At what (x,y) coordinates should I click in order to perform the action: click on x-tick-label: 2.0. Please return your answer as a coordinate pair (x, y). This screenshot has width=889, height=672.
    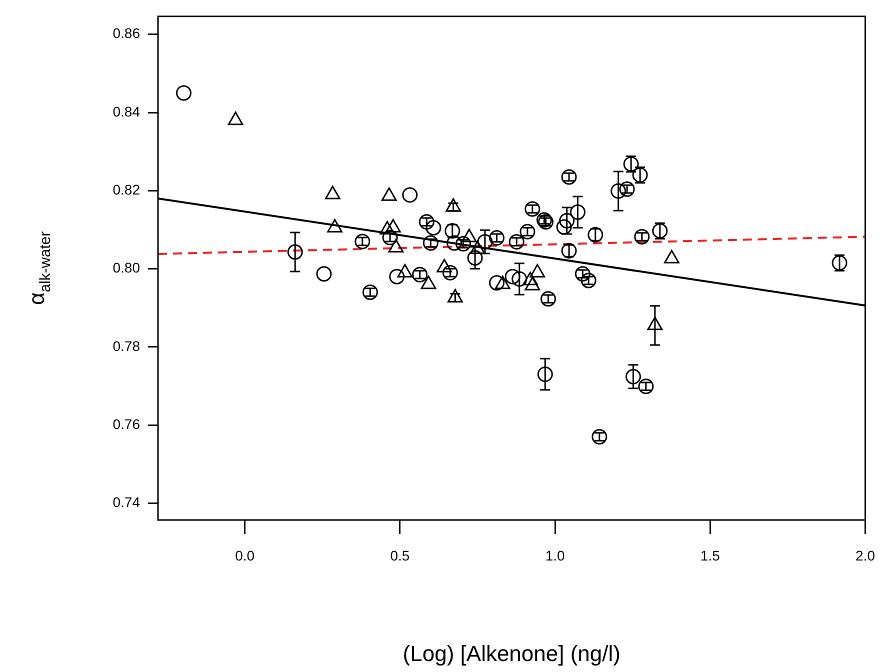
    Looking at the image, I should click on (866, 555).